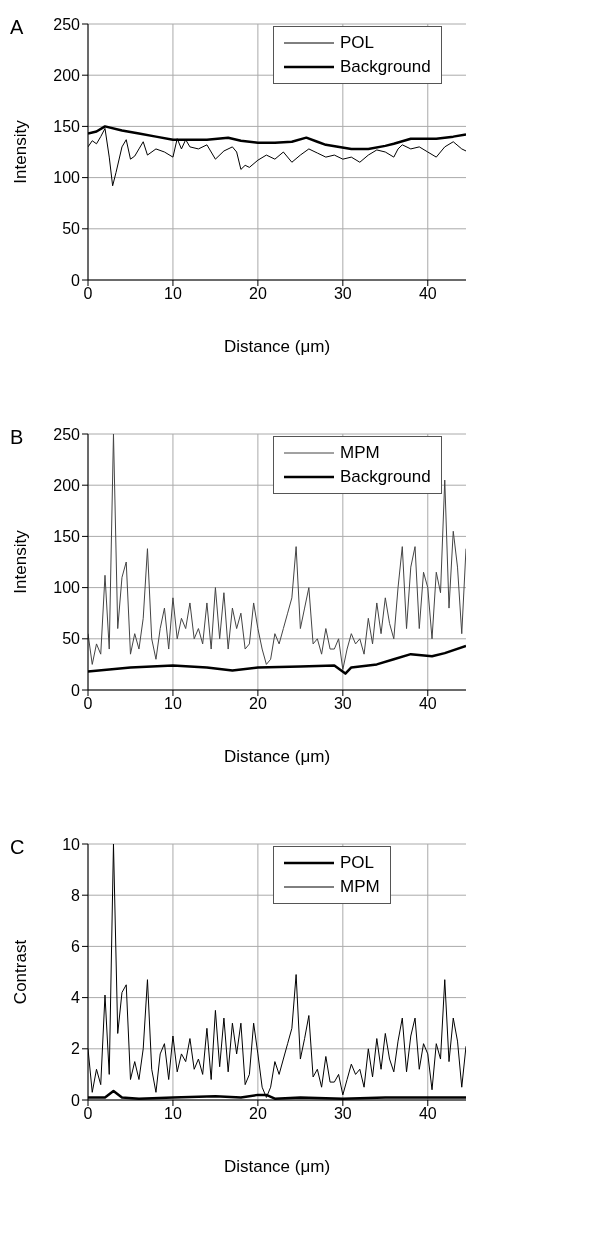 The height and width of the screenshot is (1248, 595). Describe the element at coordinates (17, 847) in the screenshot. I see `chart-title: C` at that location.